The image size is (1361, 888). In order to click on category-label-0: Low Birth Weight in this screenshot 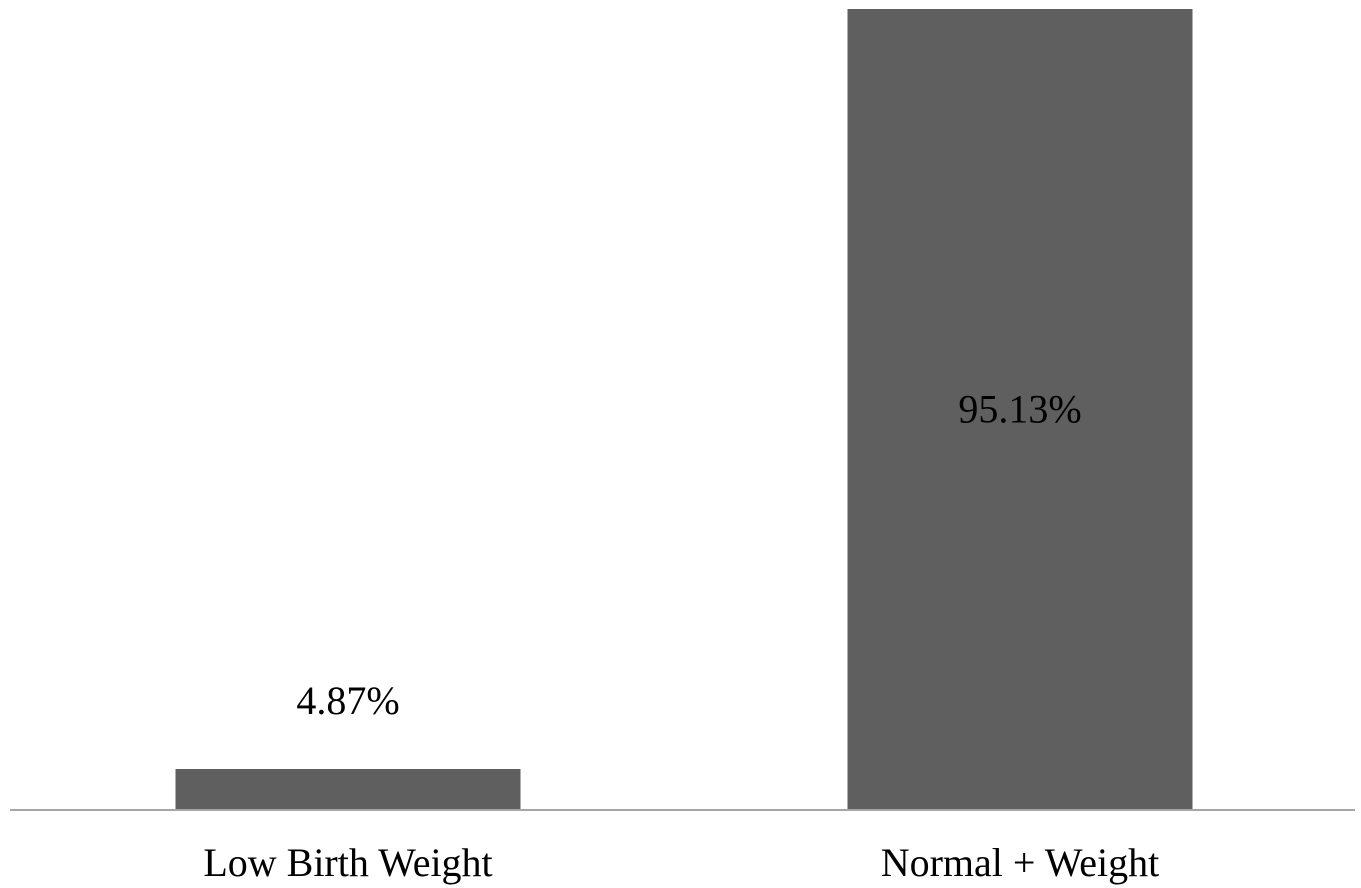, I will do `click(347, 862)`.